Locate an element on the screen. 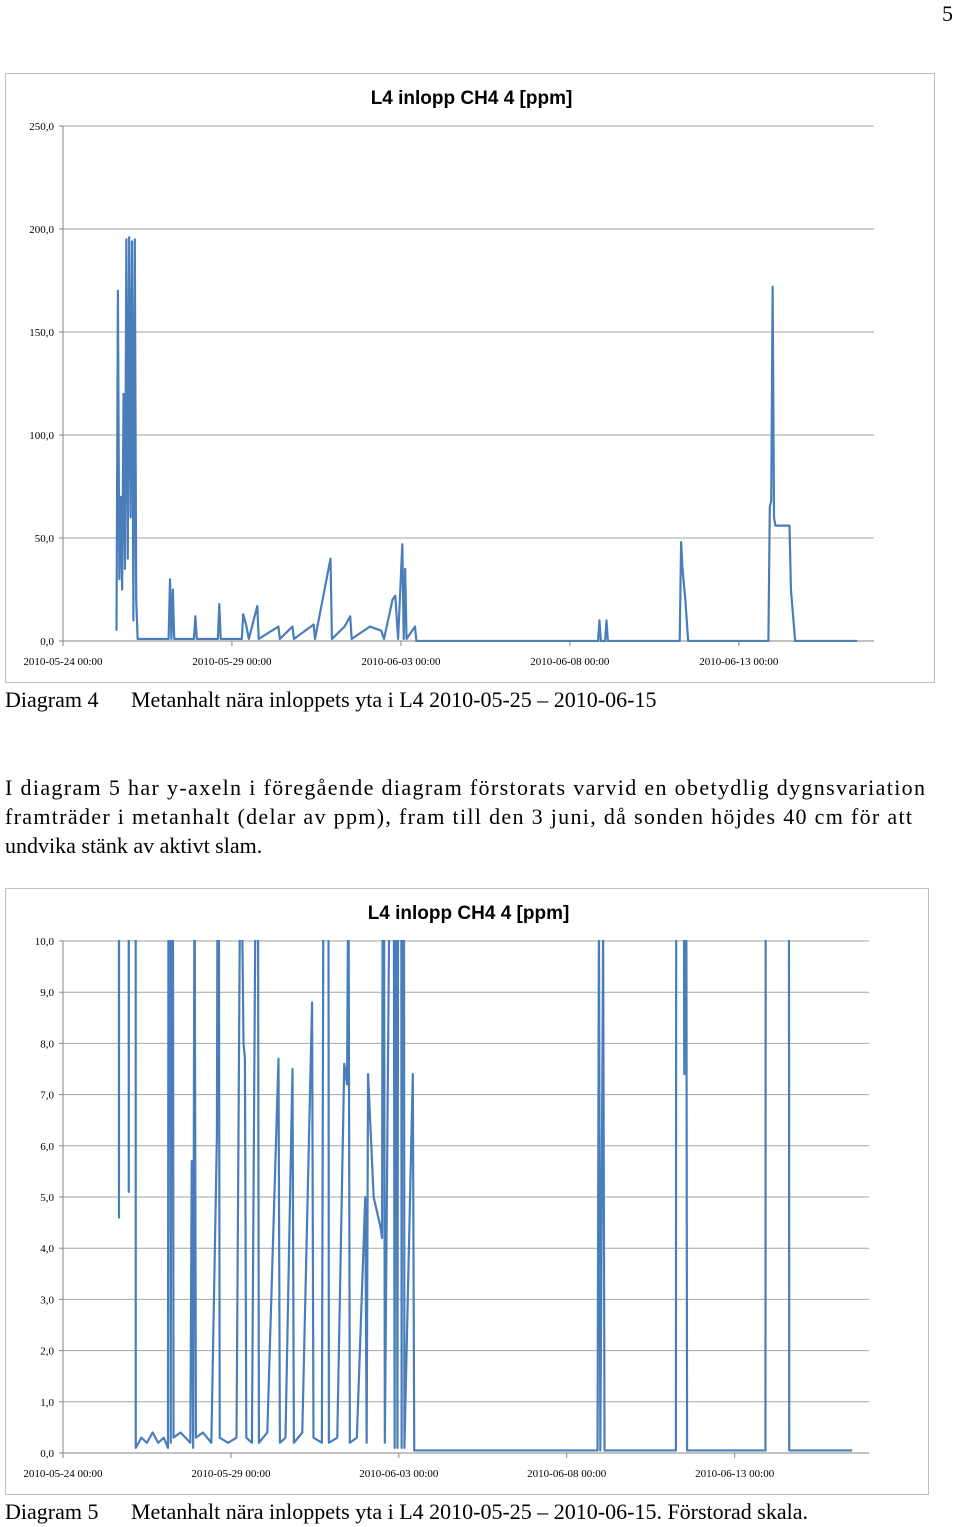 The width and height of the screenshot is (960, 1527). y-tick-label: 200,0 is located at coordinates (41, 230).